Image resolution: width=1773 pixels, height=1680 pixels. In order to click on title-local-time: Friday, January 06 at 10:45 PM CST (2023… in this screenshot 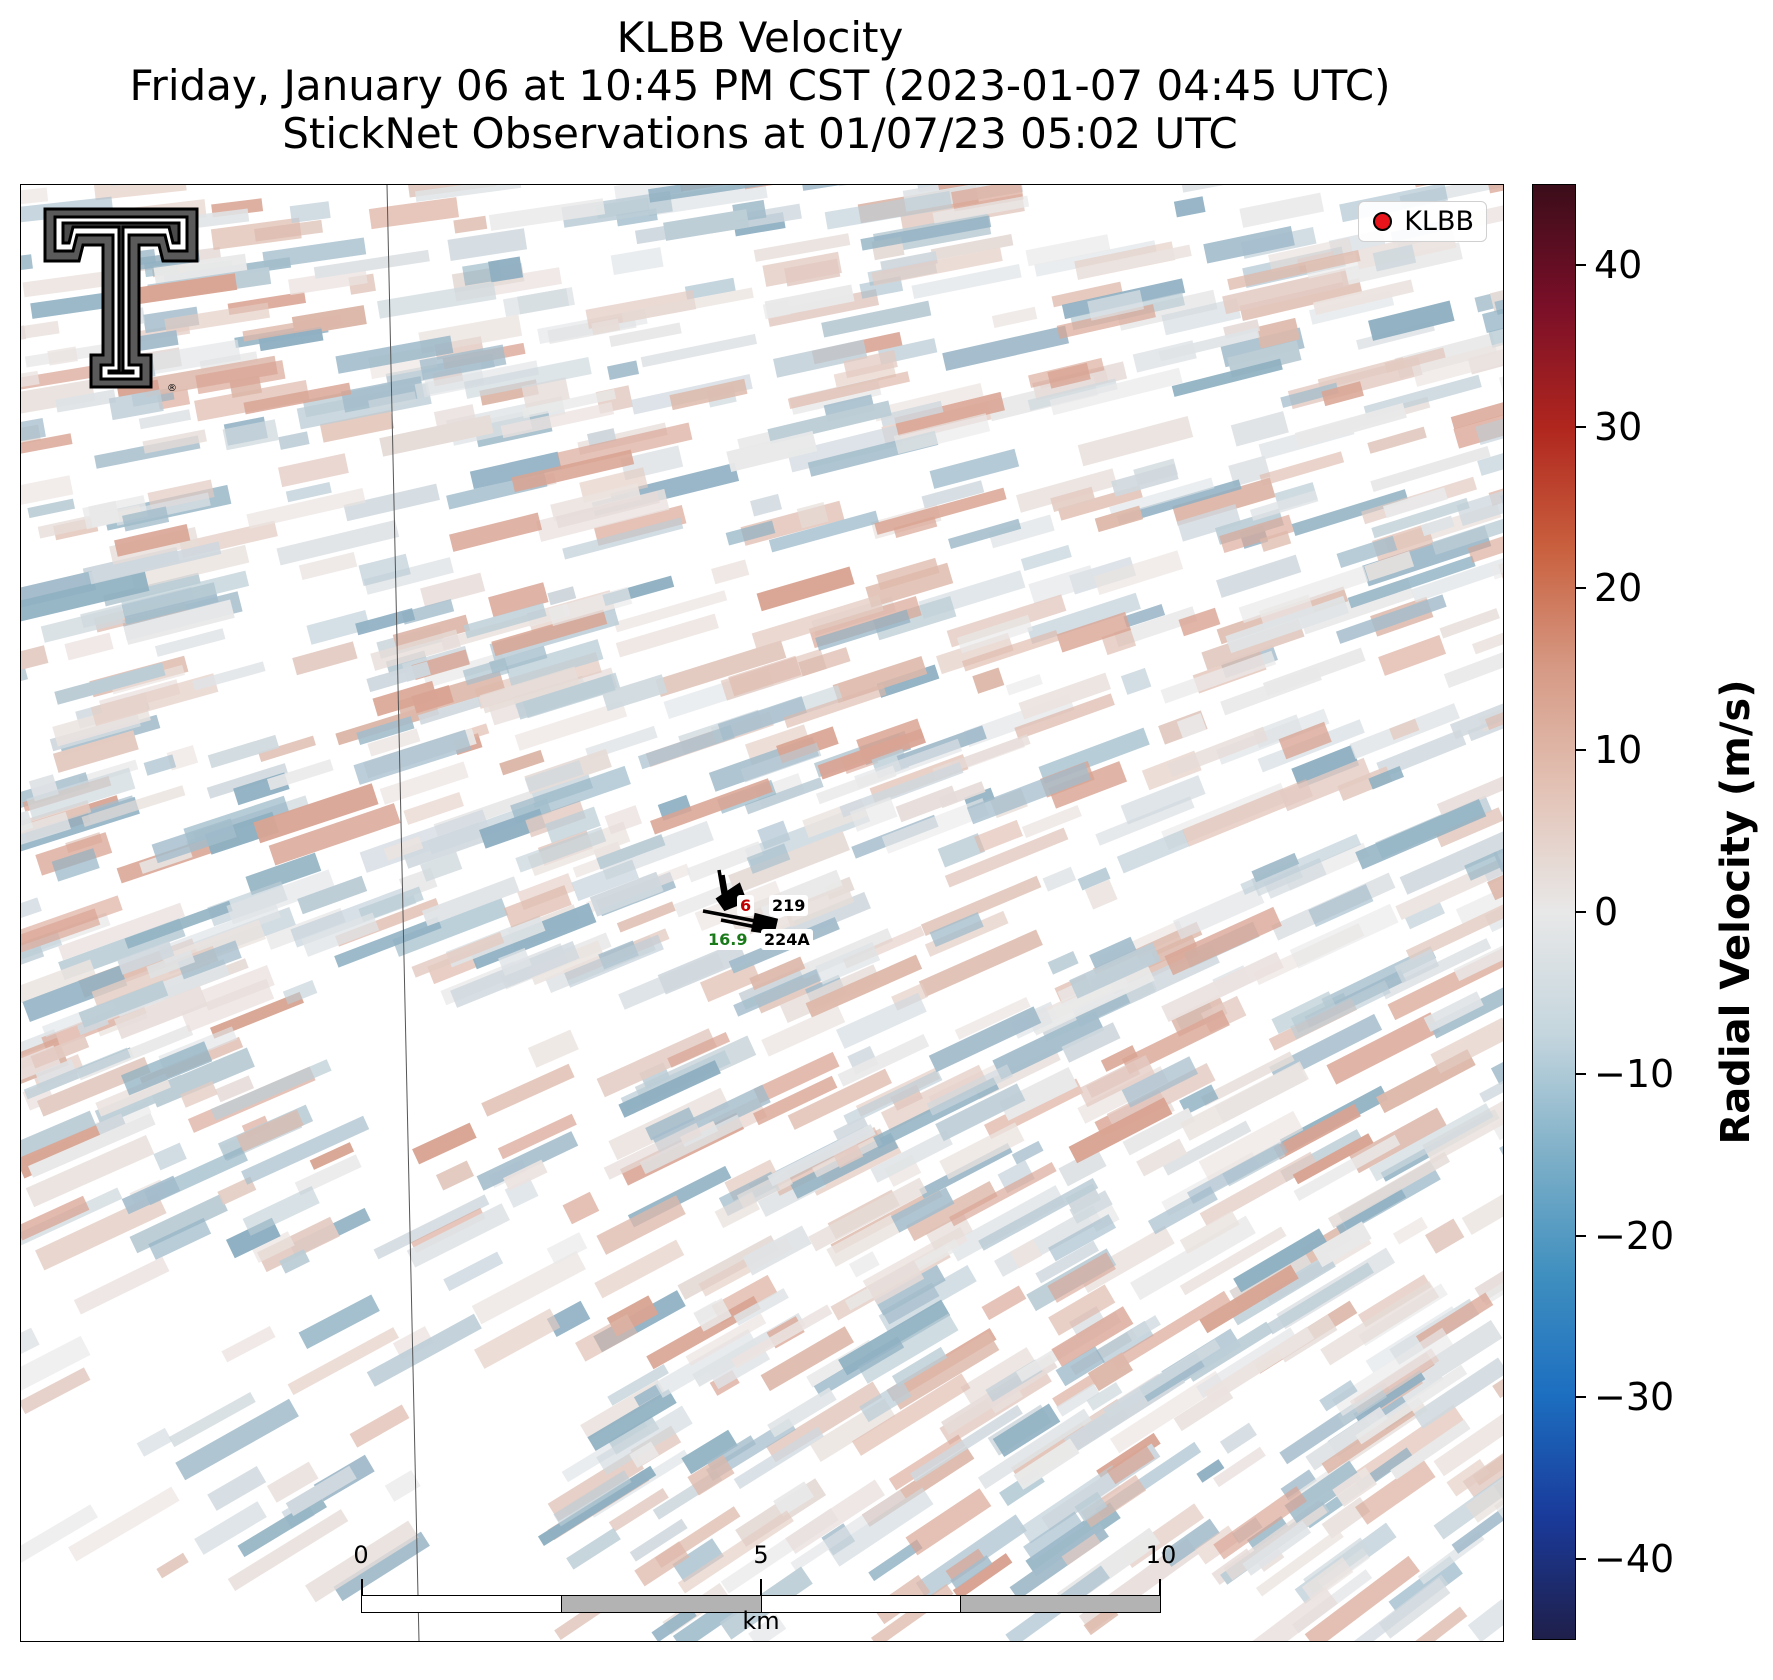, I will do `click(760, 85)`.